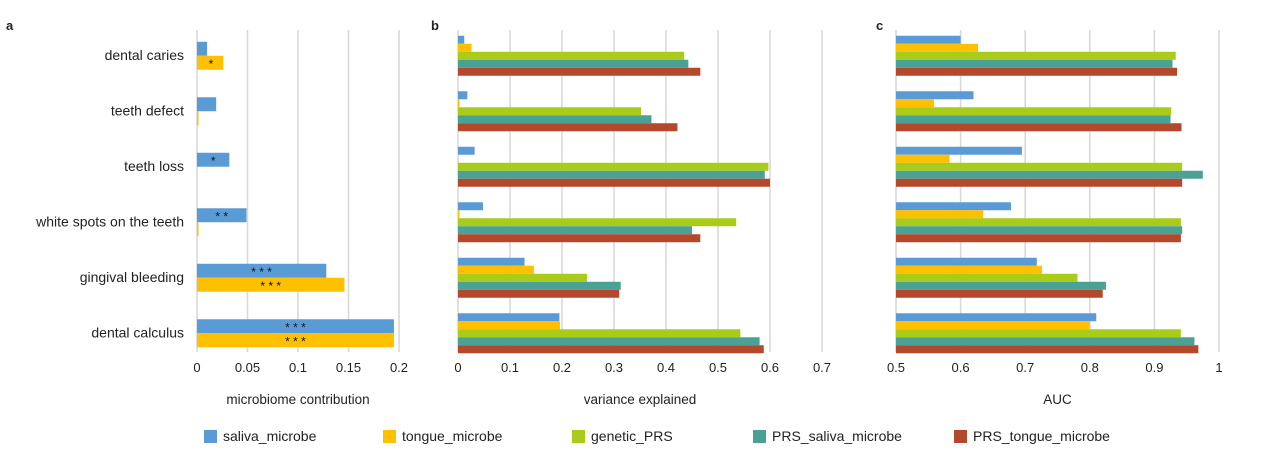  I want to click on category-label: dental caries, so click(144, 55).